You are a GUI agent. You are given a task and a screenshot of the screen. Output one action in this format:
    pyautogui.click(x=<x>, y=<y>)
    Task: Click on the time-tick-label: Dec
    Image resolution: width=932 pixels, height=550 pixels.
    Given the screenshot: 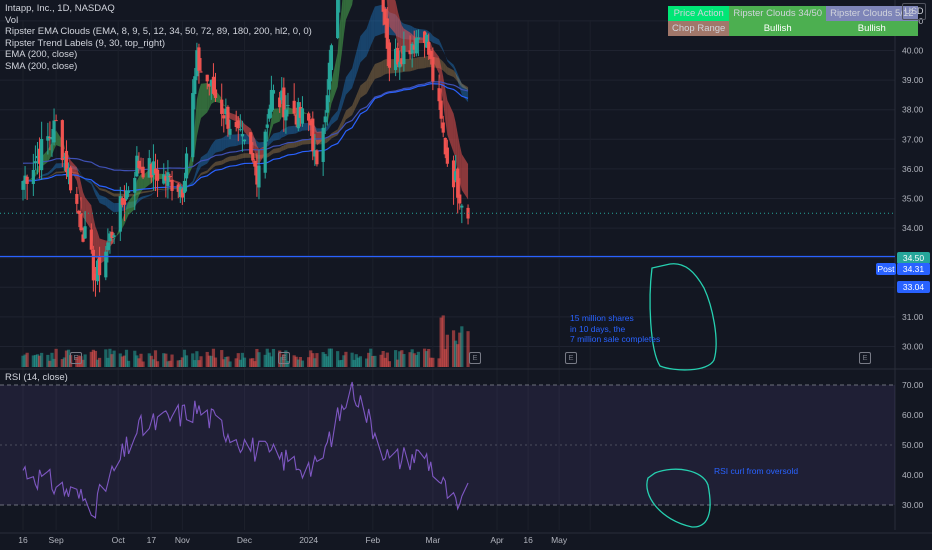 What is the action you would take?
    pyautogui.click(x=245, y=540)
    